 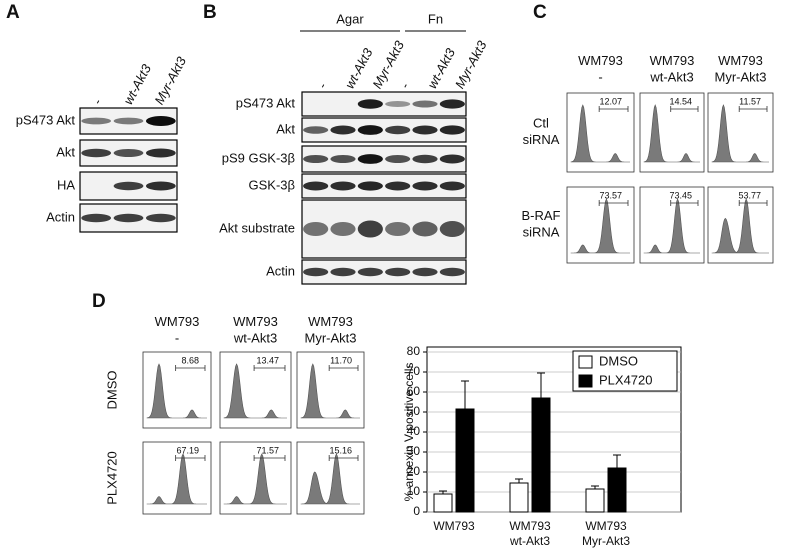 What do you see at coordinates (111, 478) in the screenshot?
I see `row-label: PLX4720` at bounding box center [111, 478].